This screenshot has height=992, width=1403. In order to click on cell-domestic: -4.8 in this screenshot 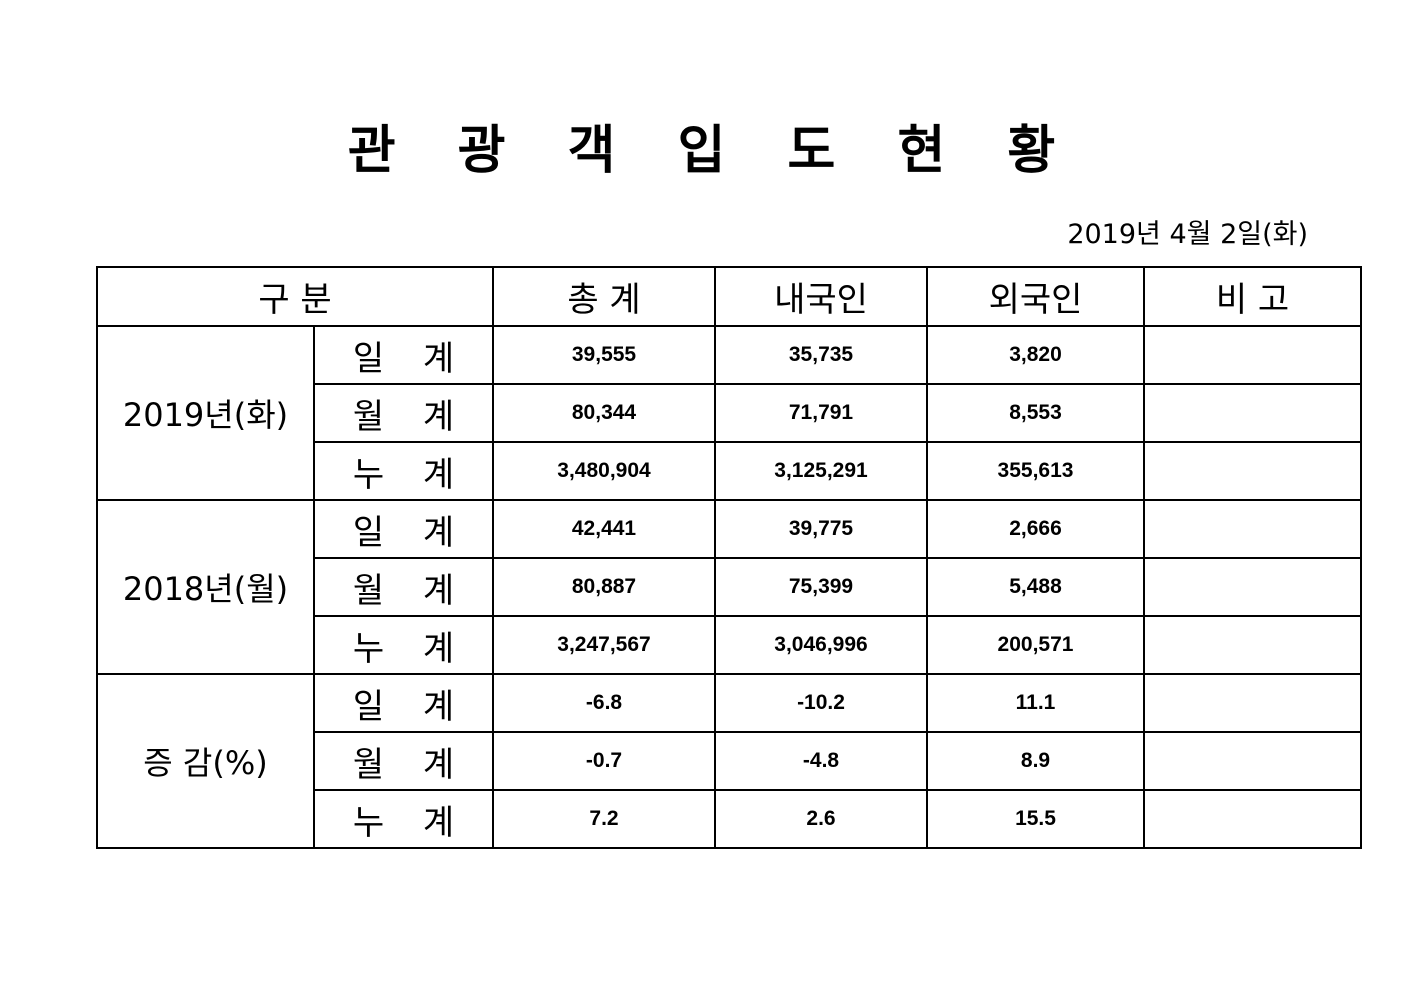, I will do `click(821, 761)`.